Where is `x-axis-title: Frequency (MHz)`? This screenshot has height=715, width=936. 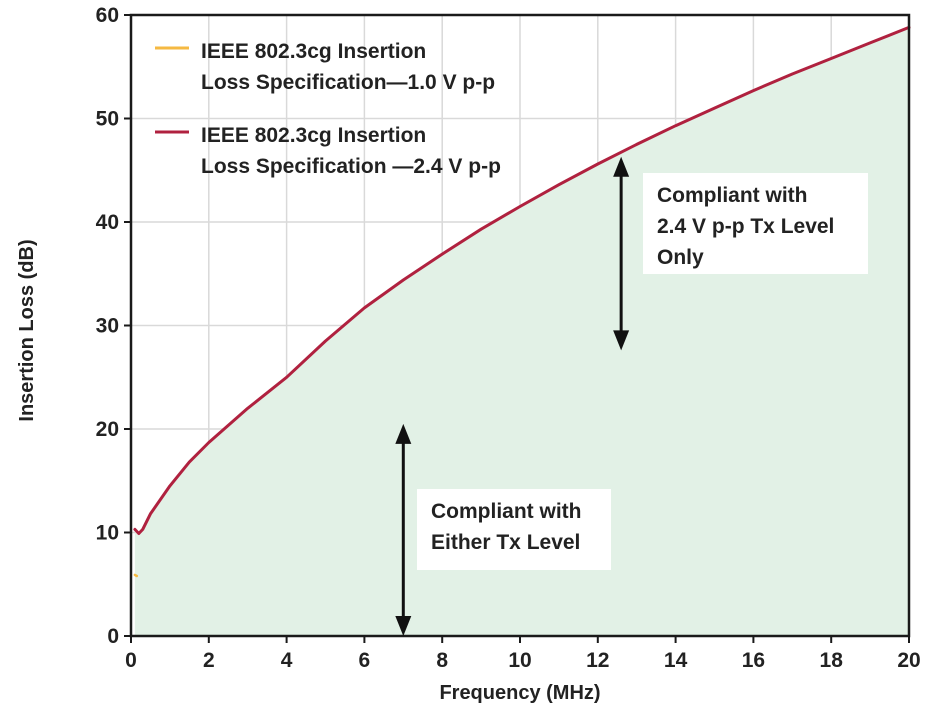 x-axis-title: Frequency (MHz) is located at coordinates (519, 693).